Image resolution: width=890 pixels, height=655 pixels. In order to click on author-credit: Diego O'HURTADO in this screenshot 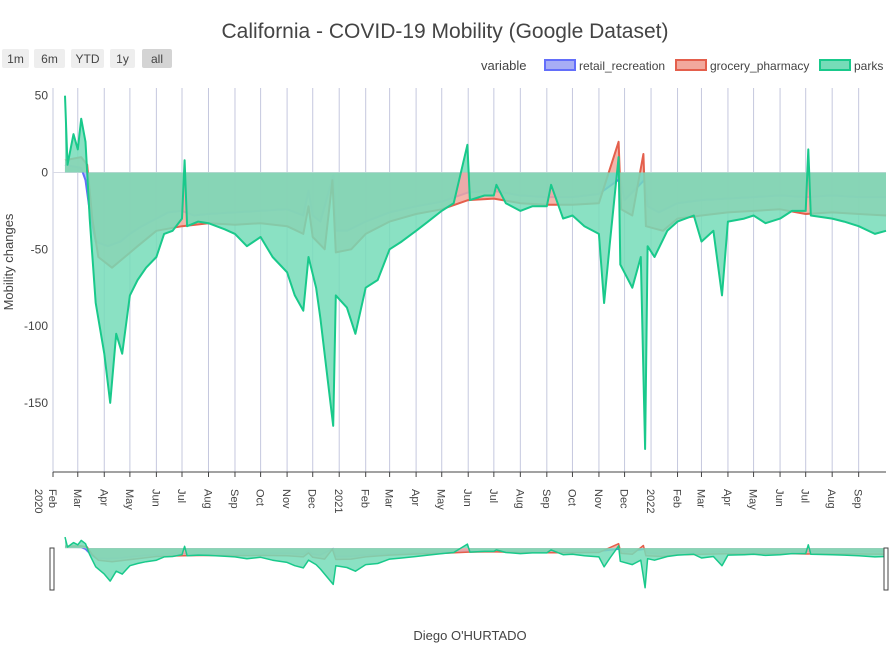, I will do `click(469, 635)`.